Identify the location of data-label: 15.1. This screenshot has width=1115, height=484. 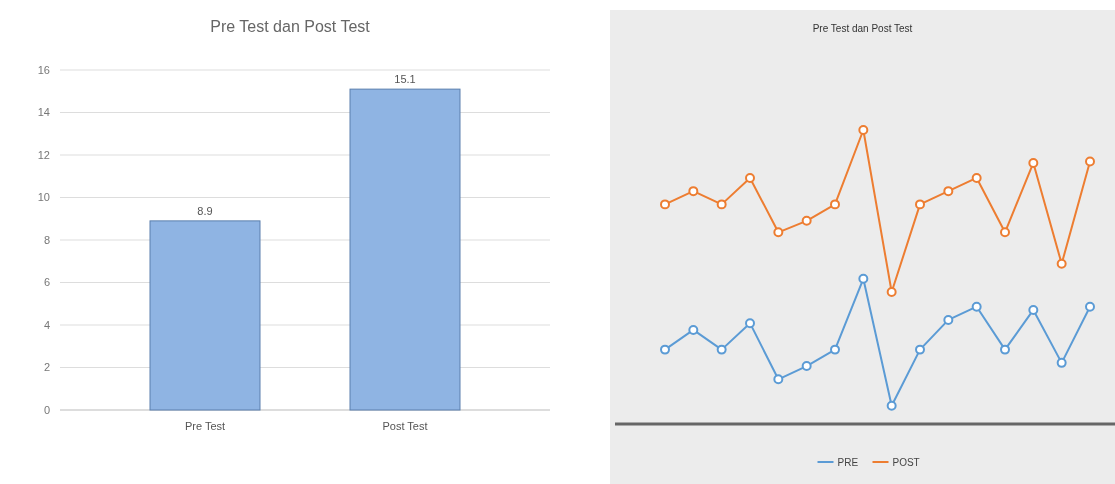
(405, 79).